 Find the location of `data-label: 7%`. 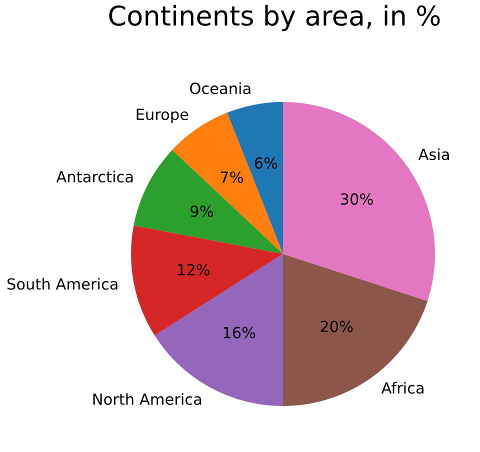

data-label: 7% is located at coordinates (232, 177).